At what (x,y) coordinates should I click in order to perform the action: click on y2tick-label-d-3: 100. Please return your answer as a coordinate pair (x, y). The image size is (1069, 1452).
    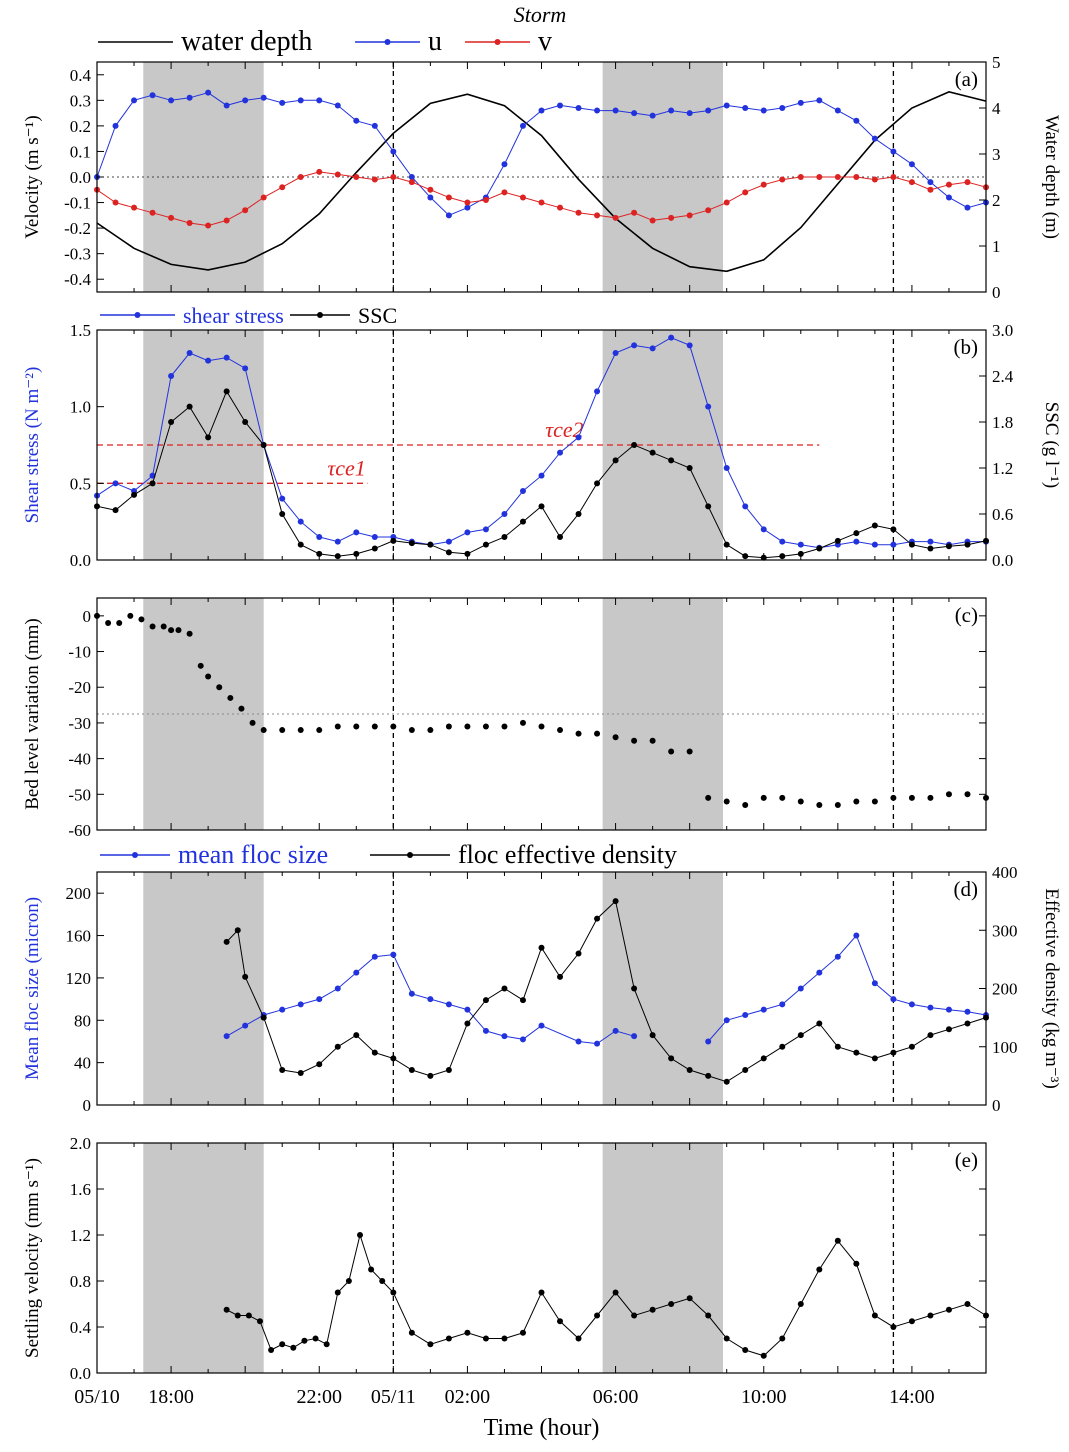
    Looking at the image, I should click on (1005, 1047).